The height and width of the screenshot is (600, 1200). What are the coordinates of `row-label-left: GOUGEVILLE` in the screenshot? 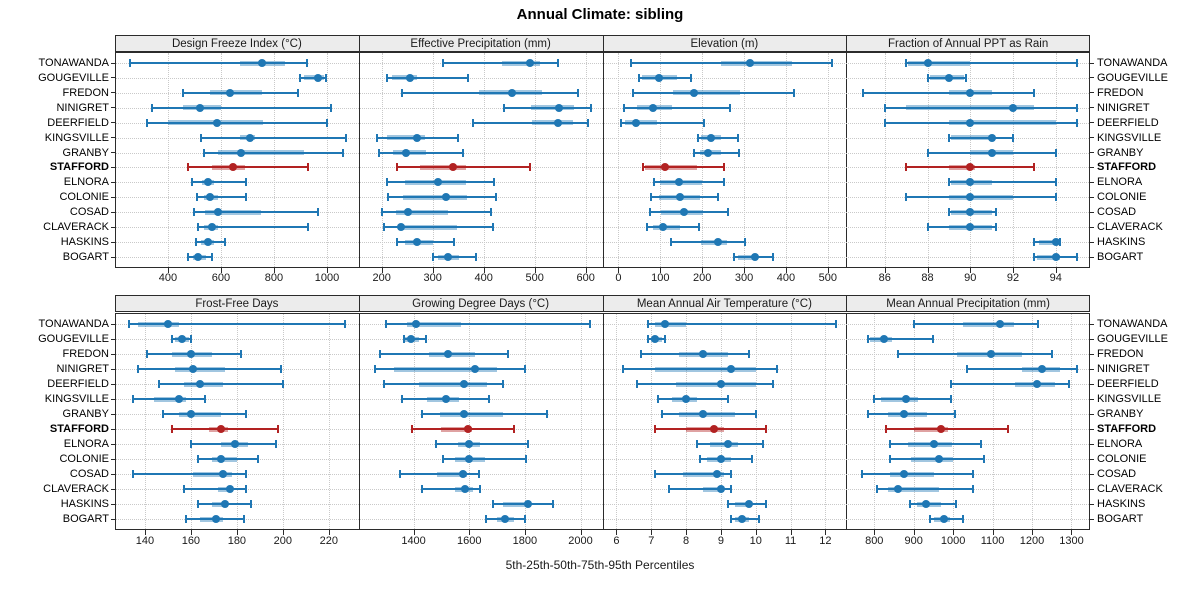 It's located at (73, 339).